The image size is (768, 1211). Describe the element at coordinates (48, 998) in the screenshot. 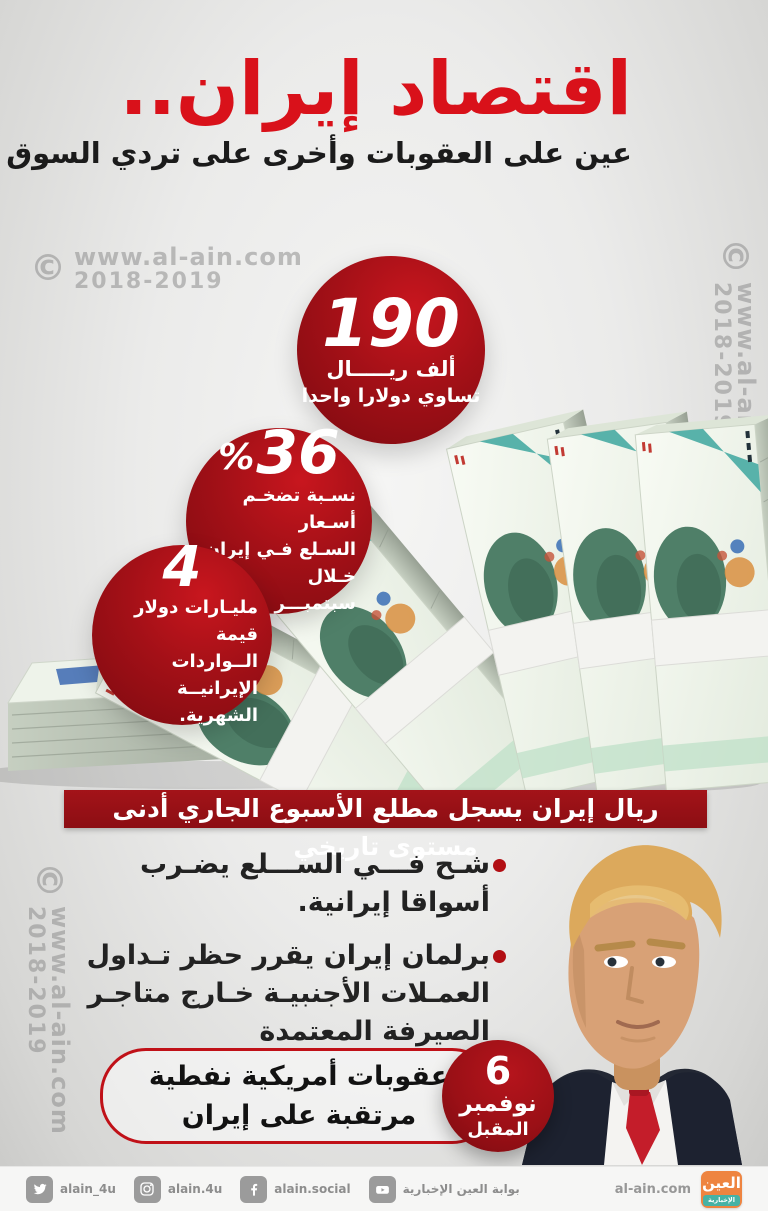

I see `watermark-left: © www.al-ain.com 2018-2019` at that location.